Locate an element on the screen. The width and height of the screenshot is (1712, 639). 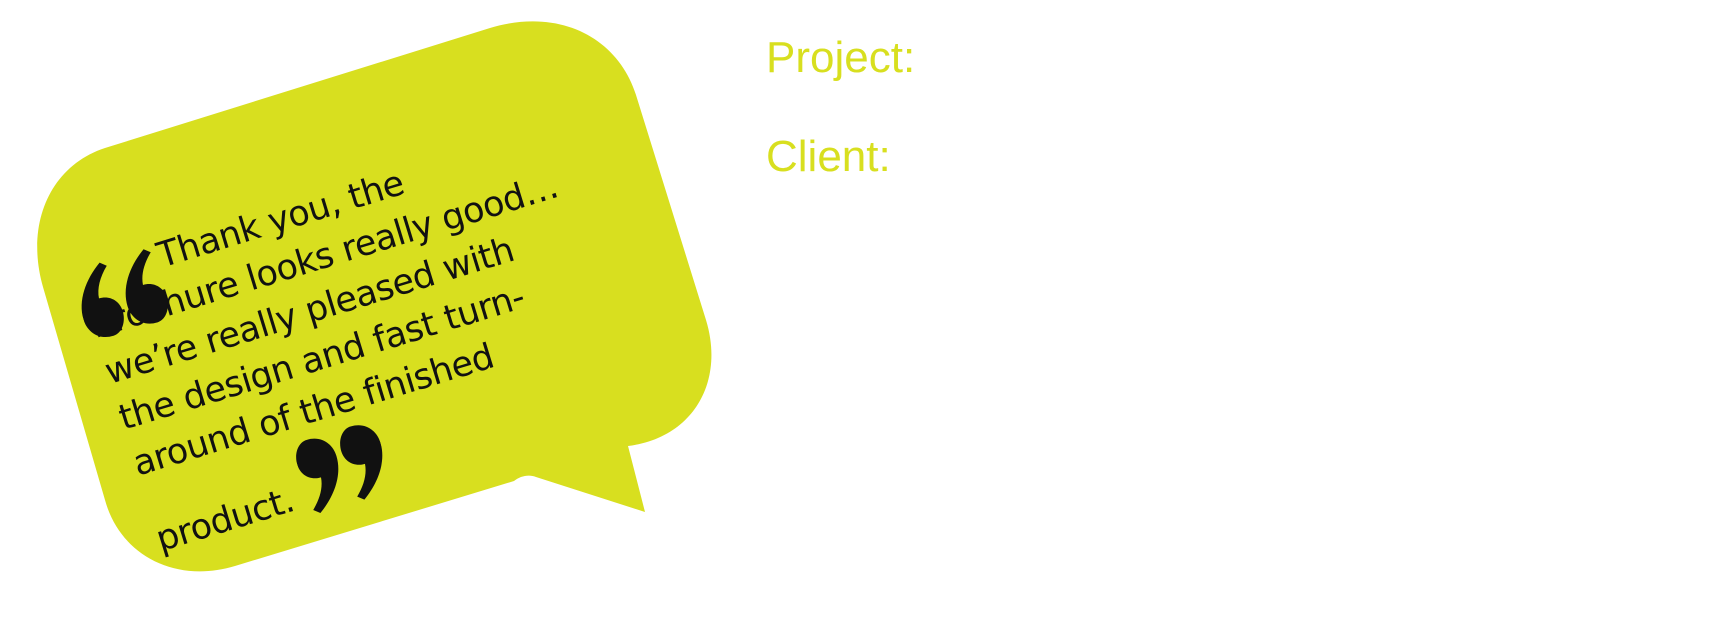
testimonial-last-line: product. is located at coordinates (377, 458).